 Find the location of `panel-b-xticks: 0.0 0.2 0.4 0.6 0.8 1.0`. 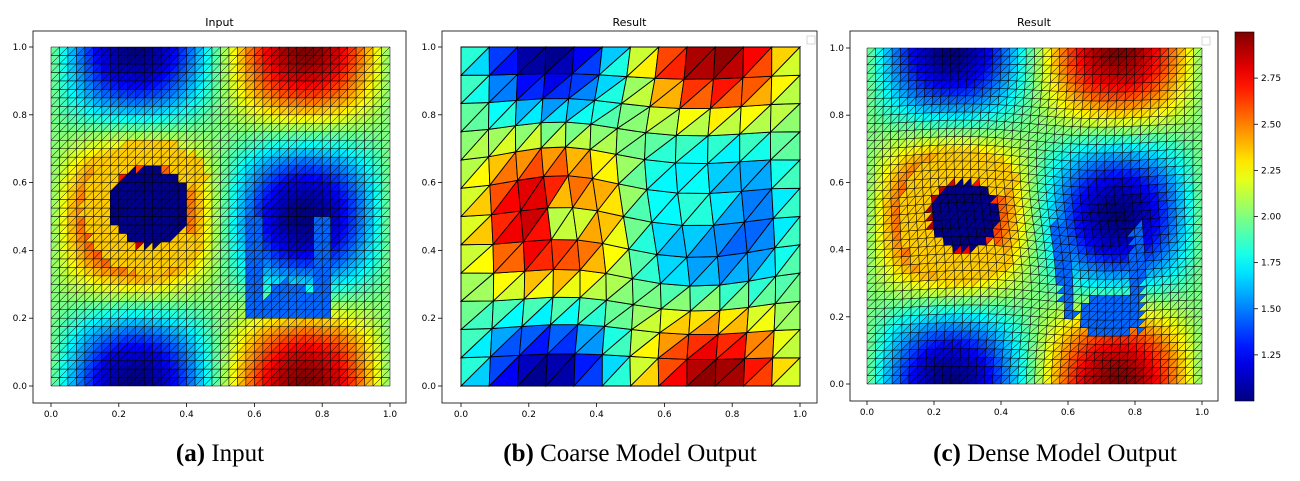

panel-b-xticks: 0.0 0.2 0.4 0.6 0.8 1.0 is located at coordinates (631, 411).